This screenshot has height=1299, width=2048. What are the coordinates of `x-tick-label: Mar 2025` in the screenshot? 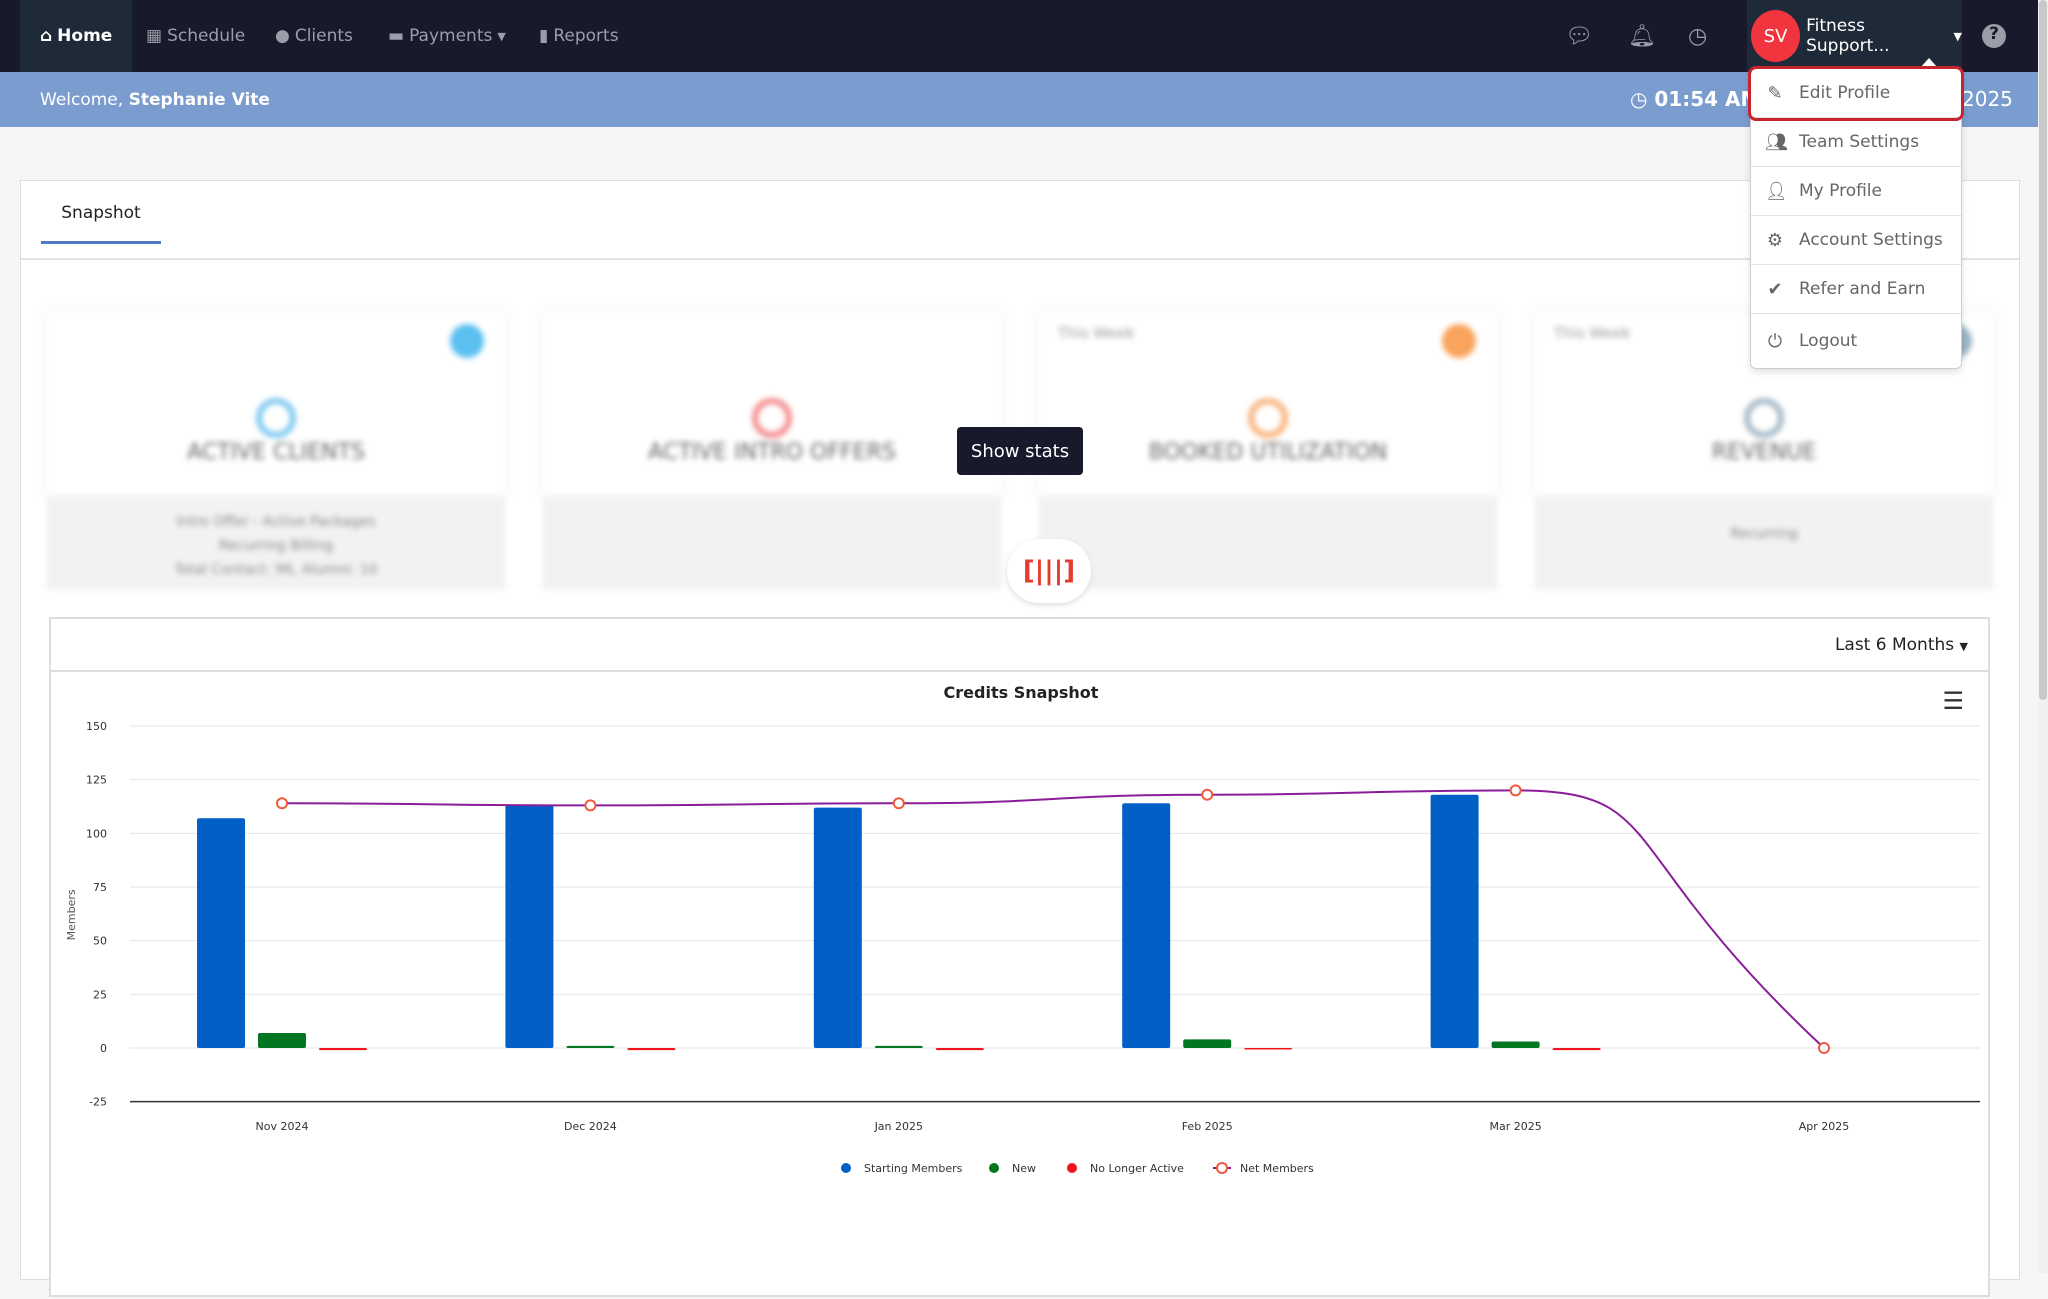 It's located at (1515, 1126).